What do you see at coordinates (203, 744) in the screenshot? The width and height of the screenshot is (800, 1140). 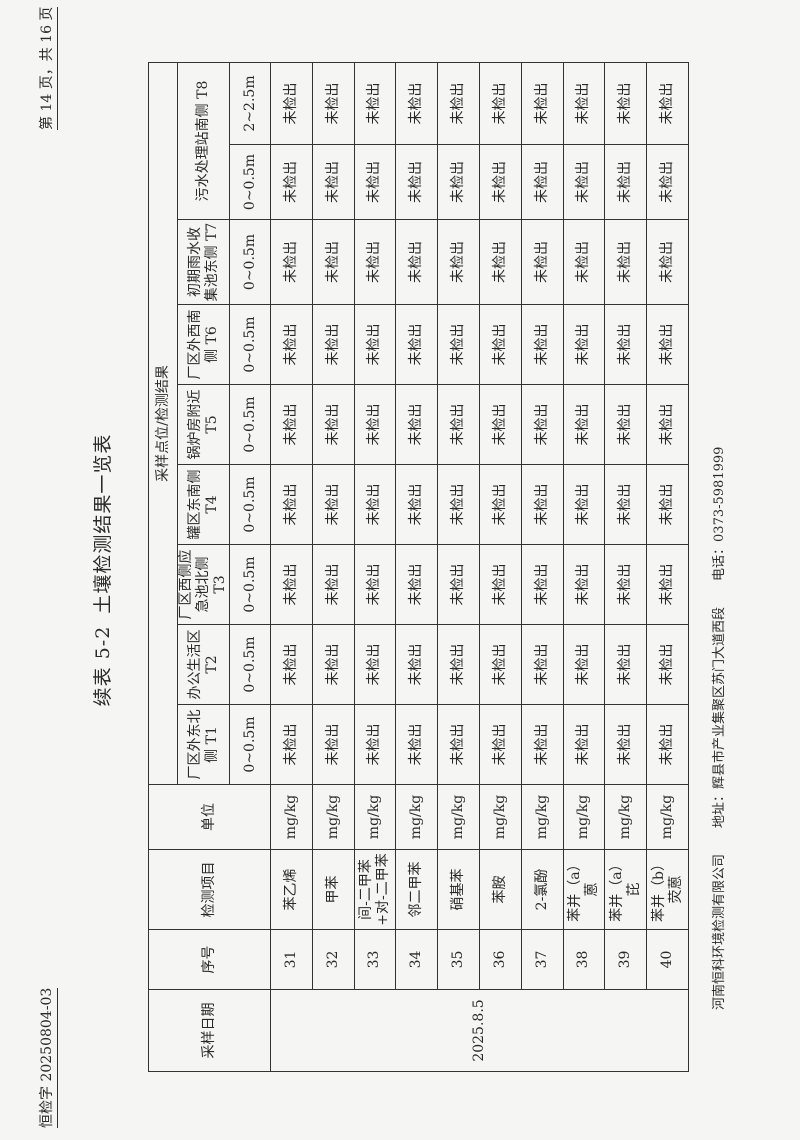 I see `header-point: 厂区外东北侧 T1` at bounding box center [203, 744].